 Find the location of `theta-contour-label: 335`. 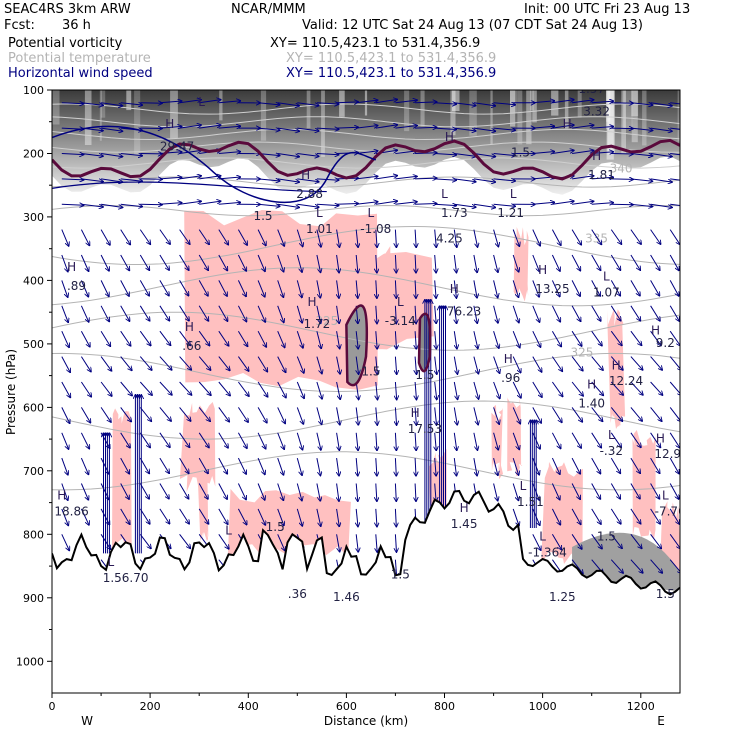

theta-contour-label: 335 is located at coordinates (596, 238).